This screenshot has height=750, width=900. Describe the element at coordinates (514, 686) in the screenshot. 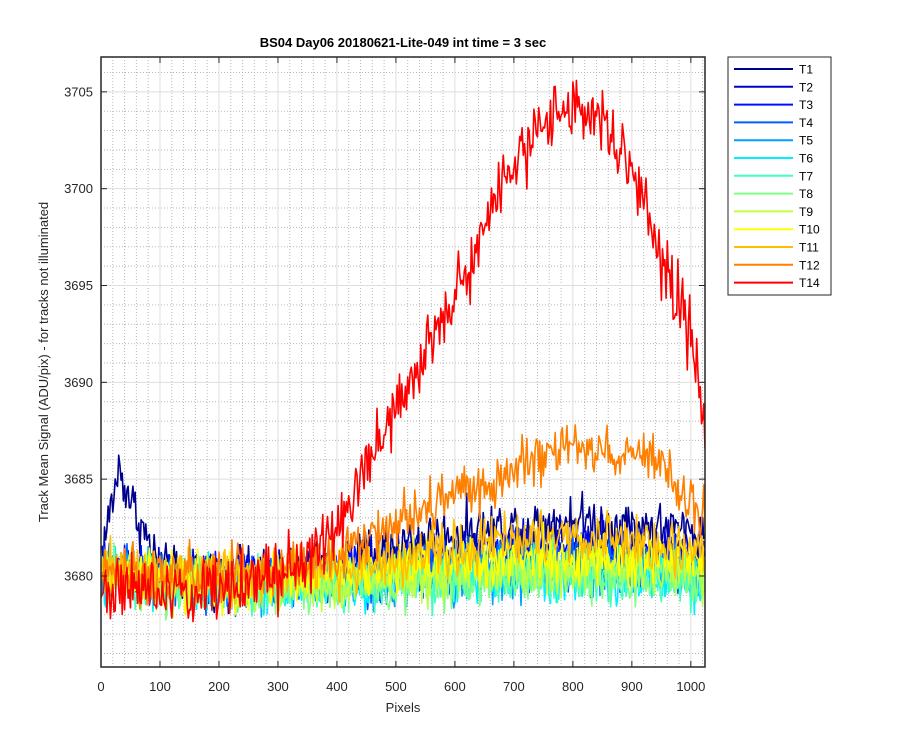

I see `x-tick-label: 700` at that location.